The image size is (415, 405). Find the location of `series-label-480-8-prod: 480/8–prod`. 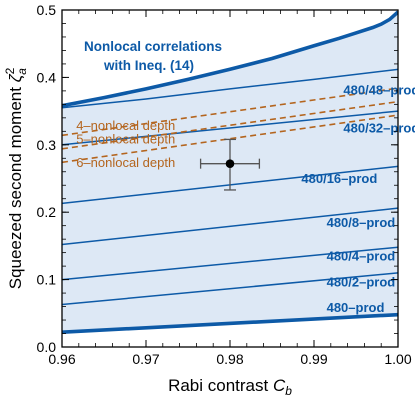

series-label-480-8-prod: 480/8–prod is located at coordinates (361, 222).